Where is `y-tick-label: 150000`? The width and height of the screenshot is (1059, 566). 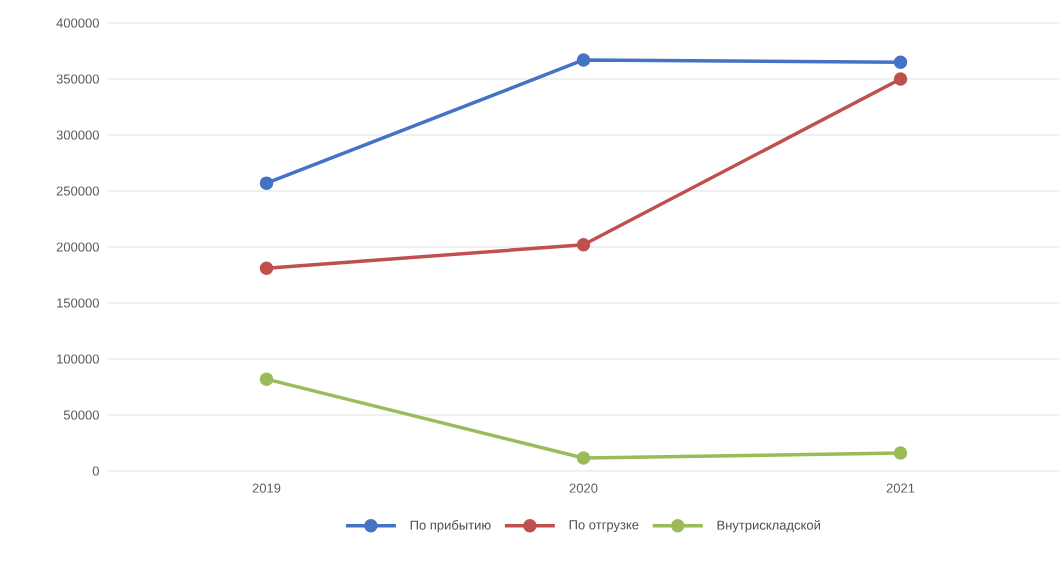
y-tick-label: 150000 is located at coordinates (78, 303).